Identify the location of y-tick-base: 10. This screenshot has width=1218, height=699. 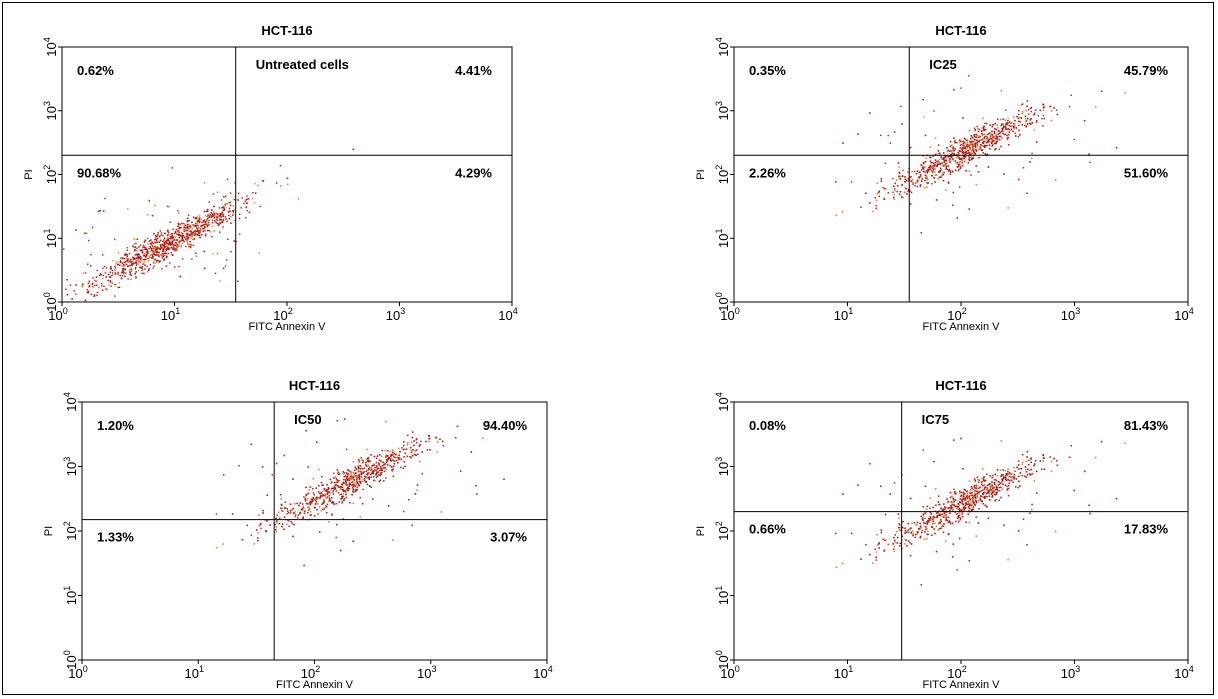
(51, 177).